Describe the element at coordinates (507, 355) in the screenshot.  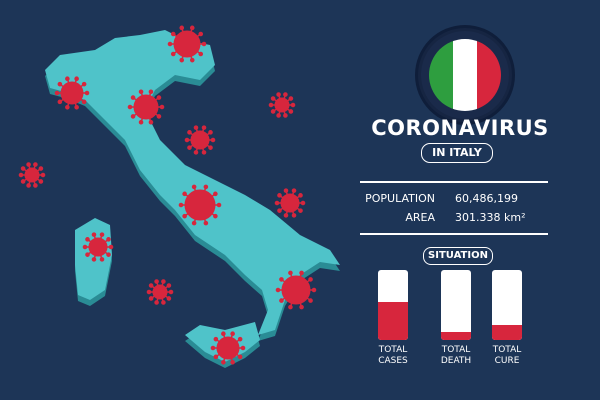
I see `situation-bar-label: TOTAL CURE` at that location.